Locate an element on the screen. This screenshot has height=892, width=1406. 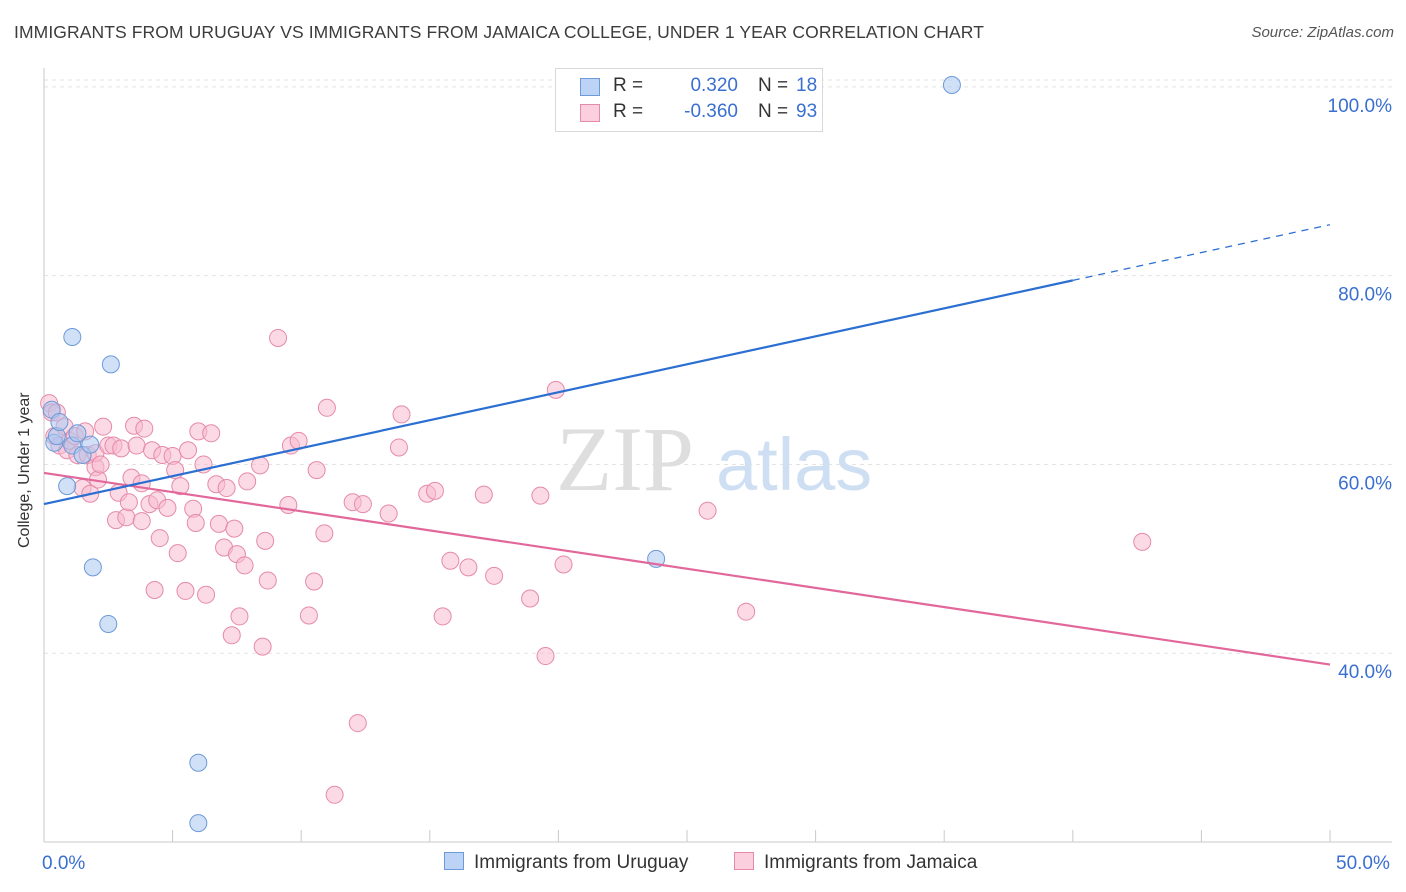
source-label: Source: ZipAtlas.com is located at coordinates (1322, 32).